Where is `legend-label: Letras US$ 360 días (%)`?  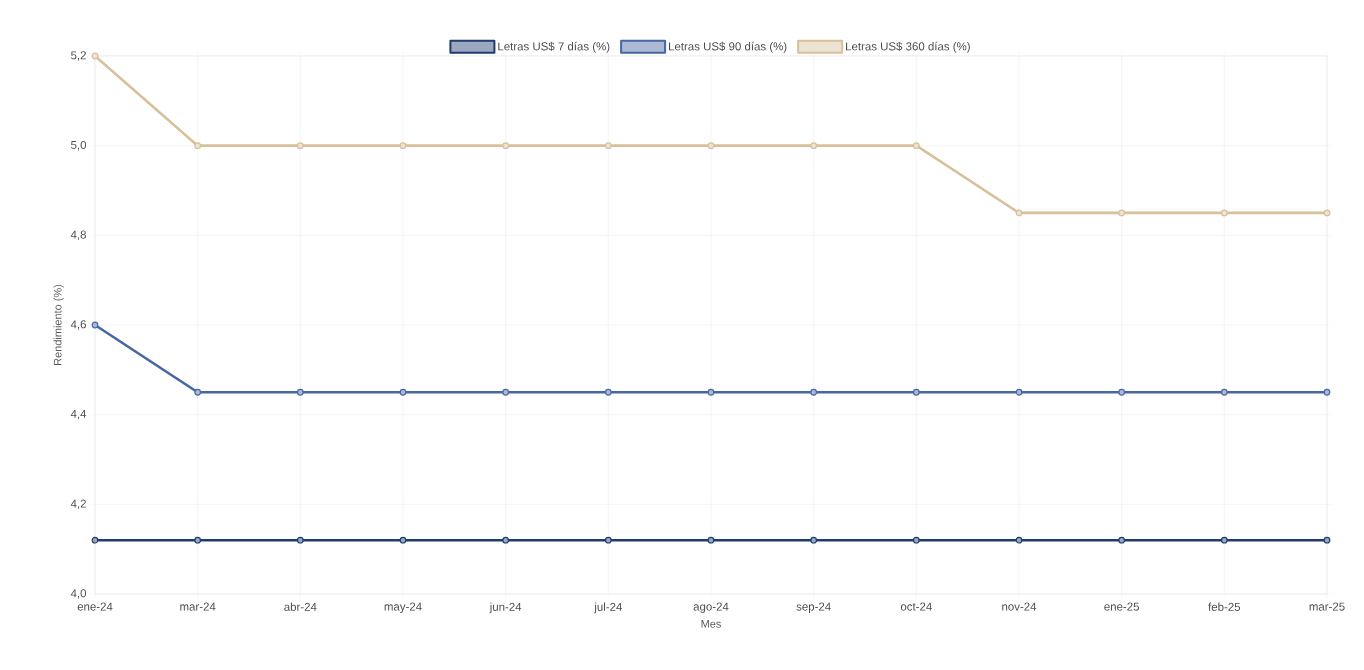
legend-label: Letras US$ 360 días (%) is located at coordinates (908, 47).